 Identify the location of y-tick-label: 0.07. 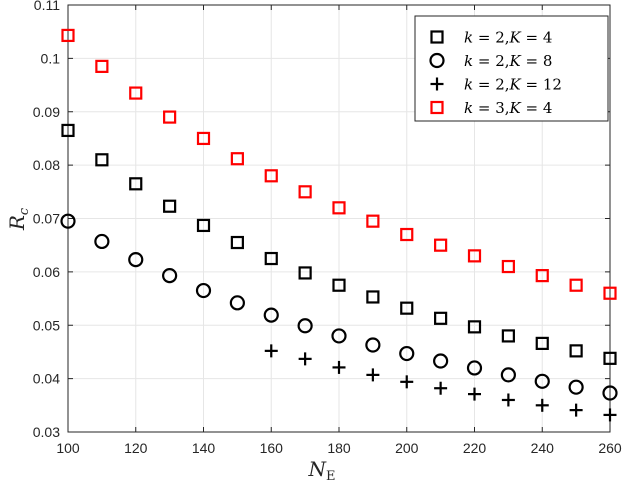
(46, 219).